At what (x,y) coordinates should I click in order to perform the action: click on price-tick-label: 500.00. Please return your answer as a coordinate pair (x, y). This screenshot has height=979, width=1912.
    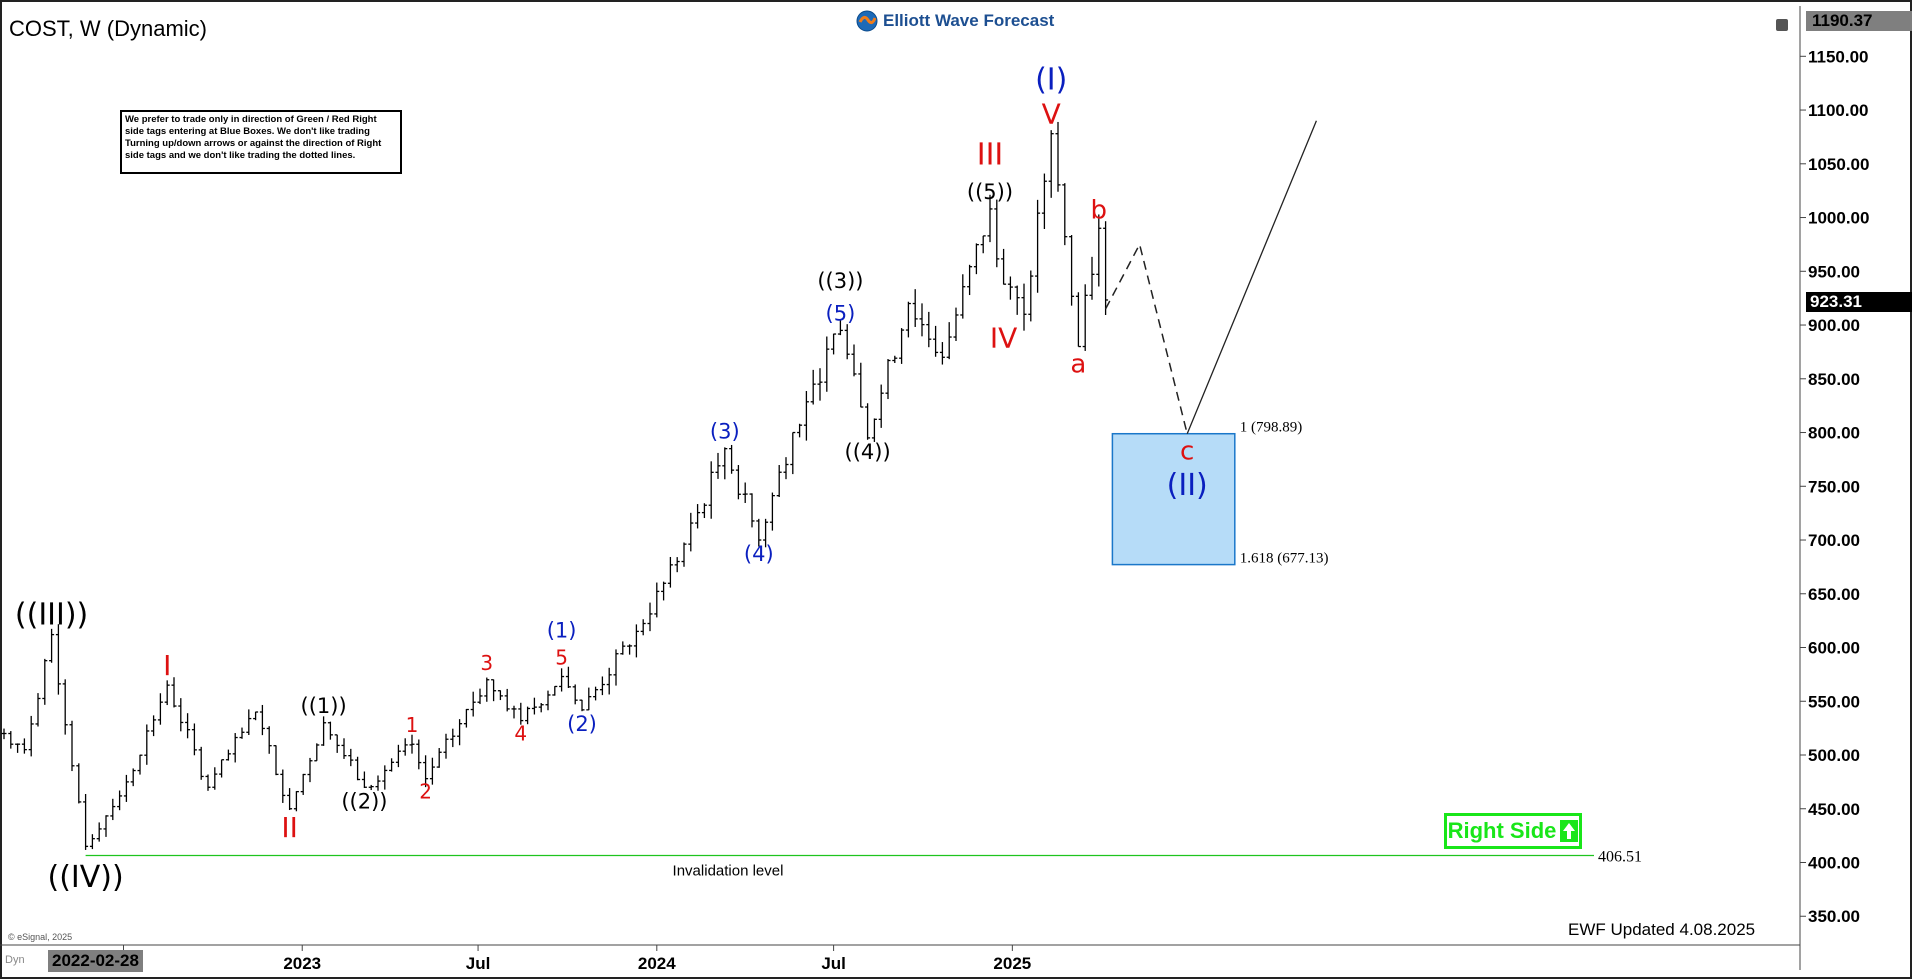
    Looking at the image, I should click on (1834, 755).